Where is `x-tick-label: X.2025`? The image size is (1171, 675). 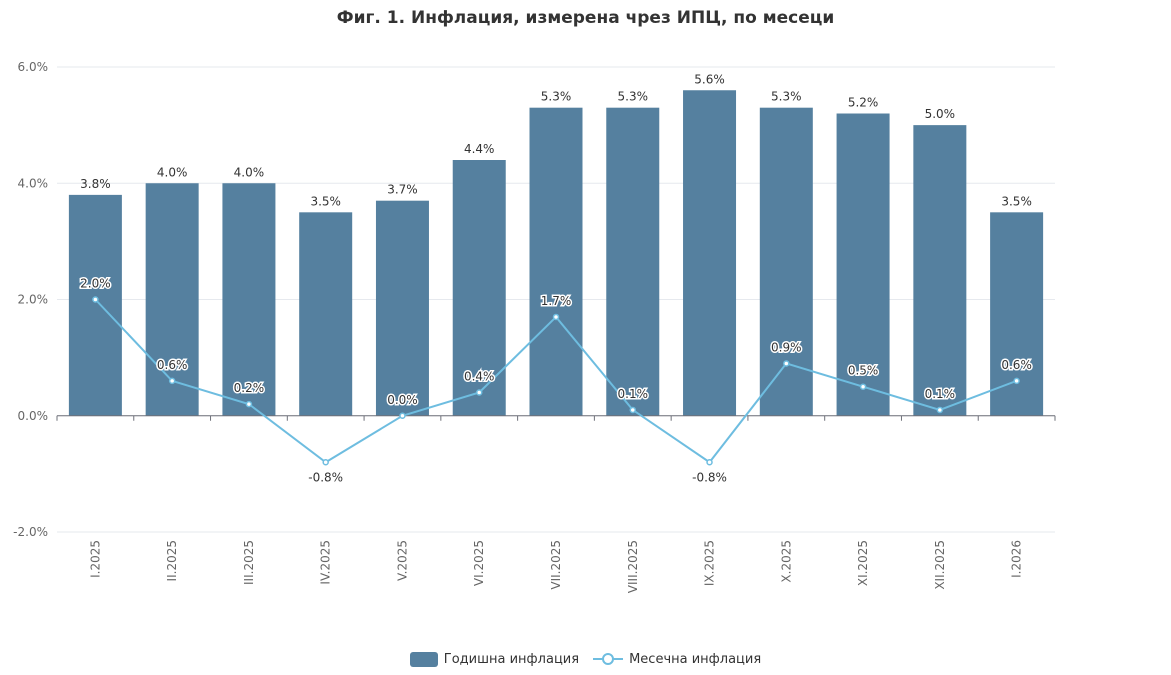 x-tick-label: X.2025 is located at coordinates (786, 561).